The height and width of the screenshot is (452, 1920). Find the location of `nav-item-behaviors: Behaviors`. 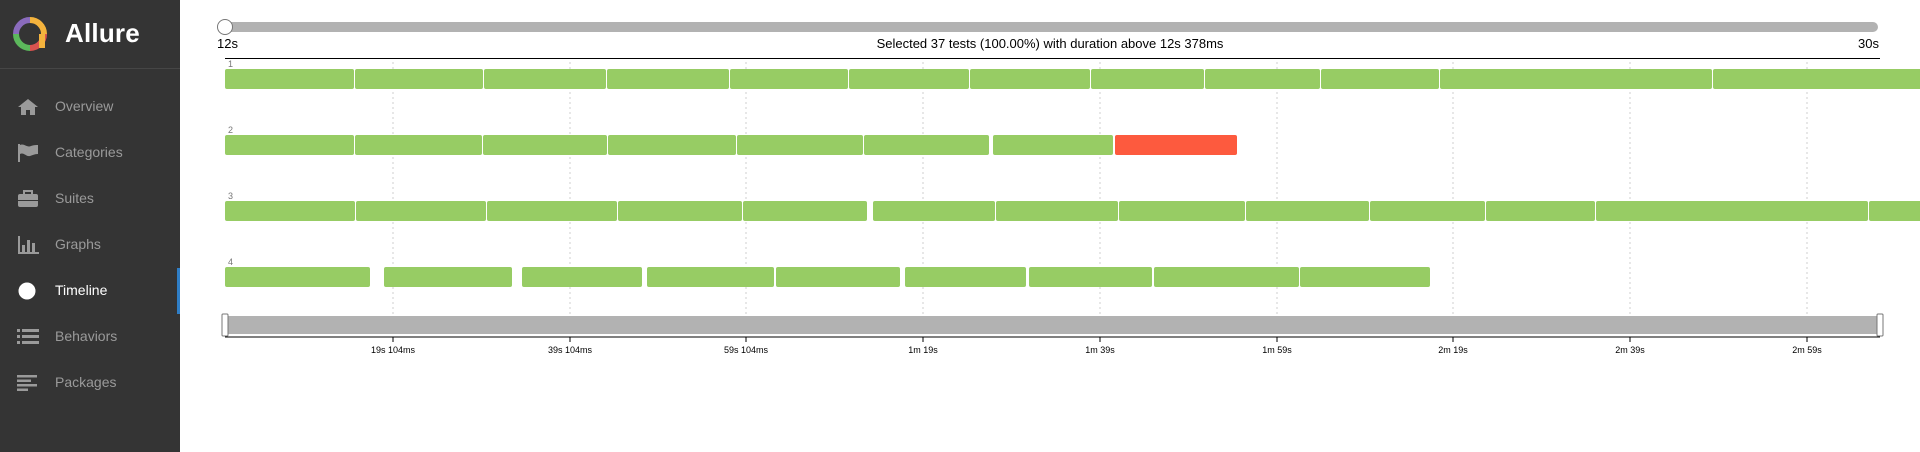

nav-item-behaviors: Behaviors is located at coordinates (90, 337).